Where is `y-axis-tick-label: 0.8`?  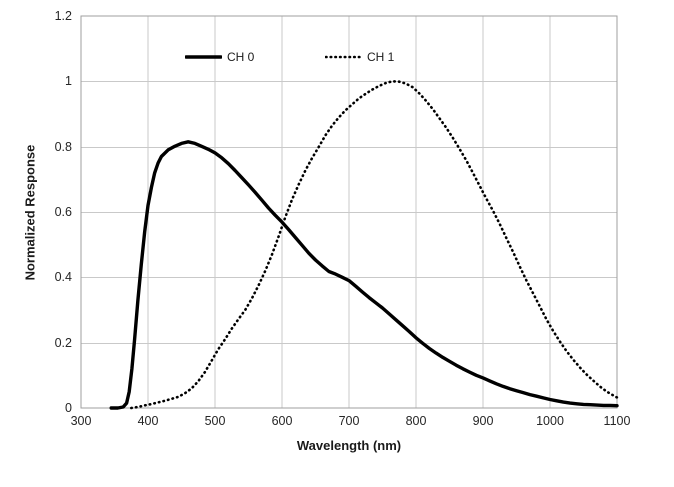
y-axis-tick-label: 0.8 is located at coordinates (63, 146).